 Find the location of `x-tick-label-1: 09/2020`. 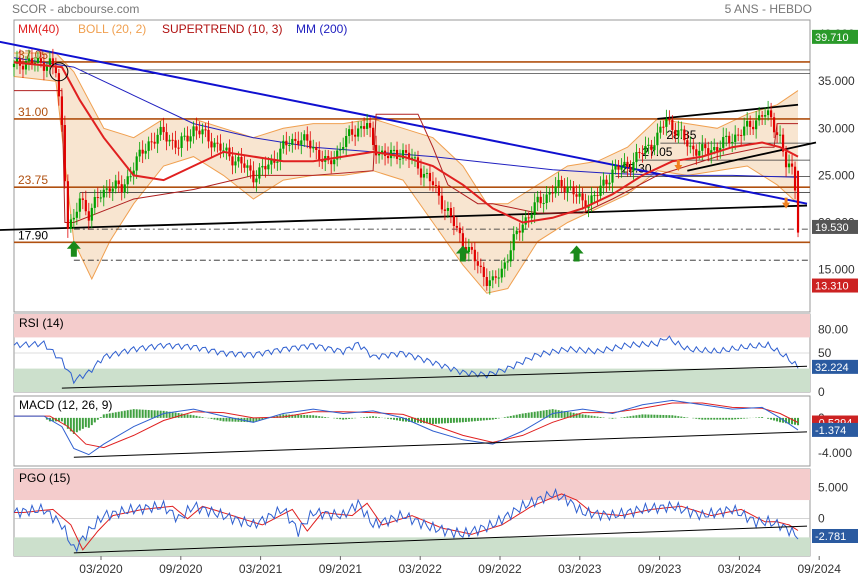

x-tick-label-1: 09/2020 is located at coordinates (181, 569).